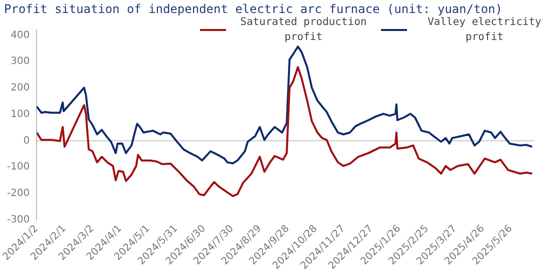  I want to click on y-tick-label: 300, so click(20, 62).